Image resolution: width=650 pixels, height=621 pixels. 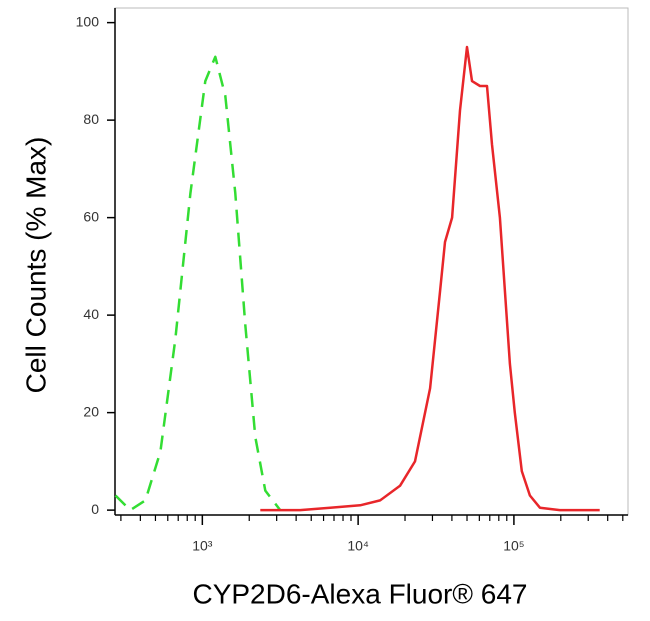 I want to click on x-tick-label: 10⁴, so click(x=358, y=546).